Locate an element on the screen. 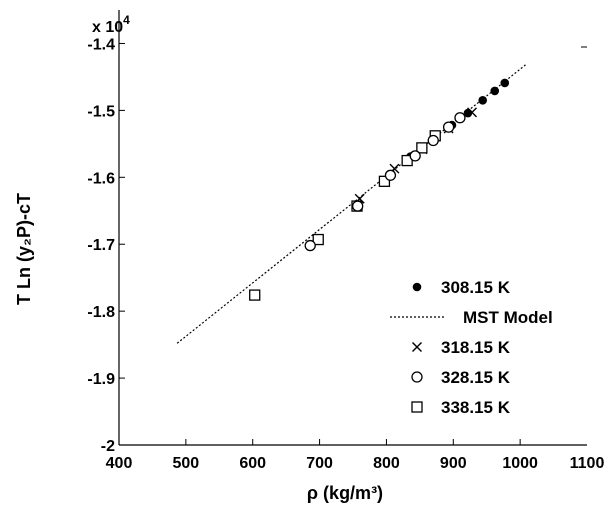 This screenshot has height=505, width=612. y-axis-label: T Ln (y₂P)-cT is located at coordinates (24, 249).